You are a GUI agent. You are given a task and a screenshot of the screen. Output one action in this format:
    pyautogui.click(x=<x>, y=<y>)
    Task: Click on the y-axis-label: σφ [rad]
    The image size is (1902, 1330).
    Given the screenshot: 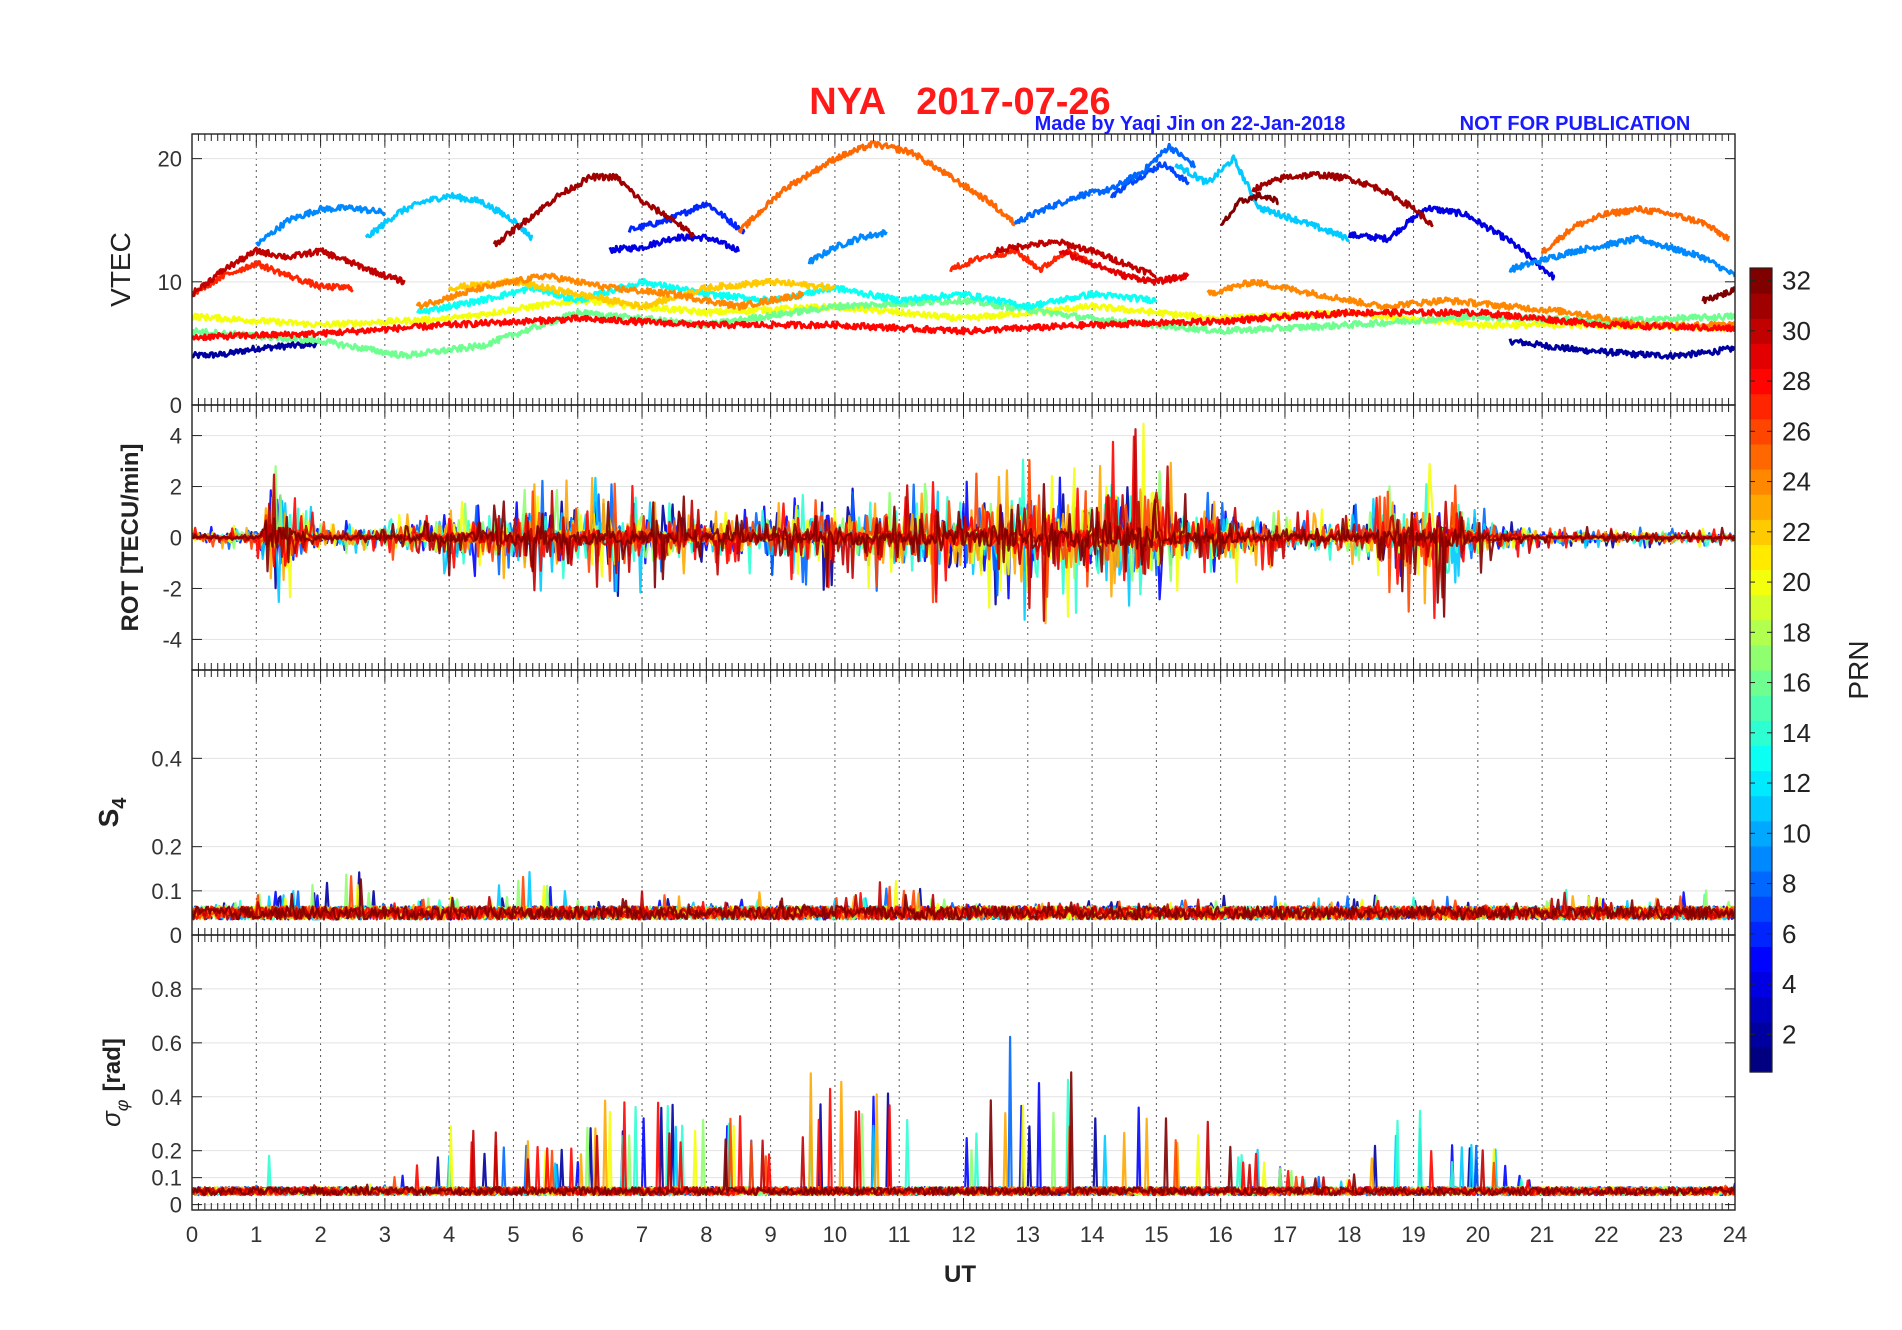 What is the action you would take?
    pyautogui.click(x=114, y=1082)
    